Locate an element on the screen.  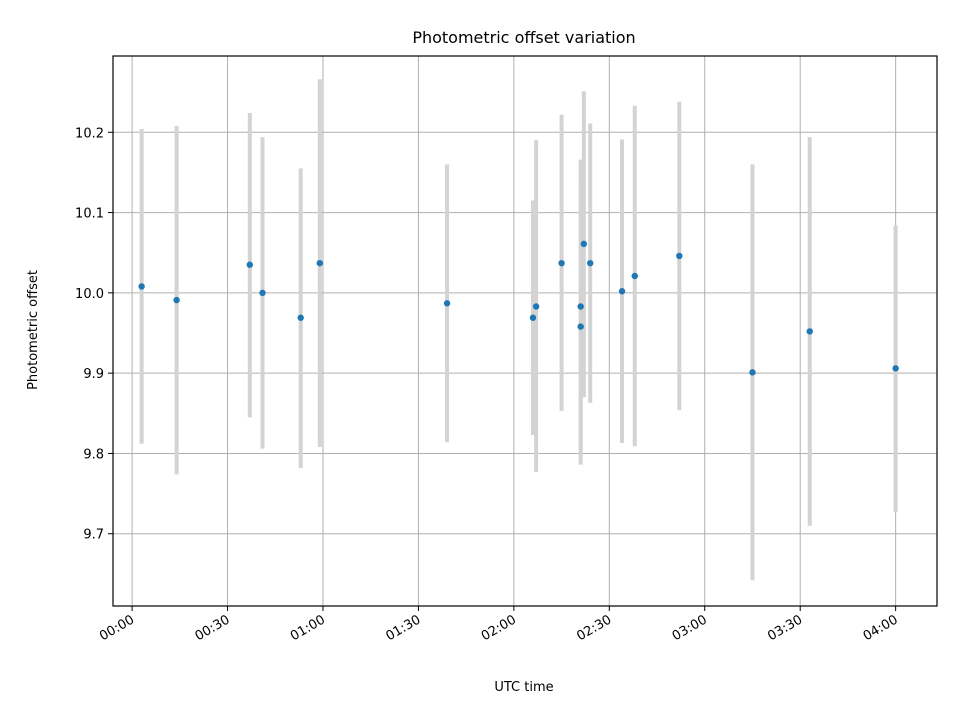
y-tick-label: 10.0 is located at coordinates (89, 294).